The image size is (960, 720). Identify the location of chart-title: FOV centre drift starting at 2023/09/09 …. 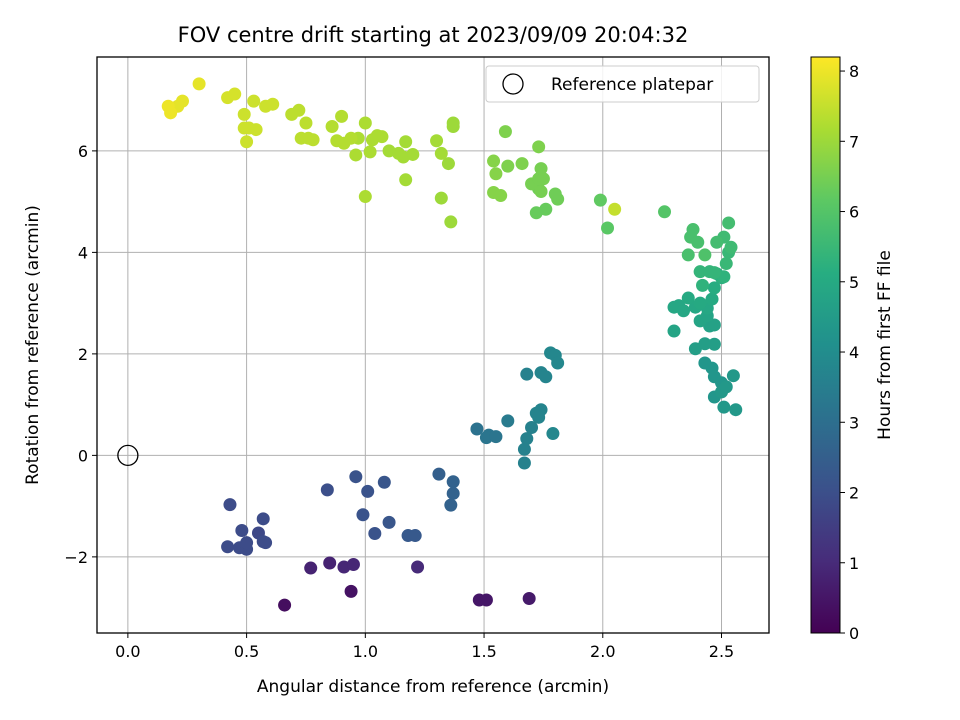
(433, 35).